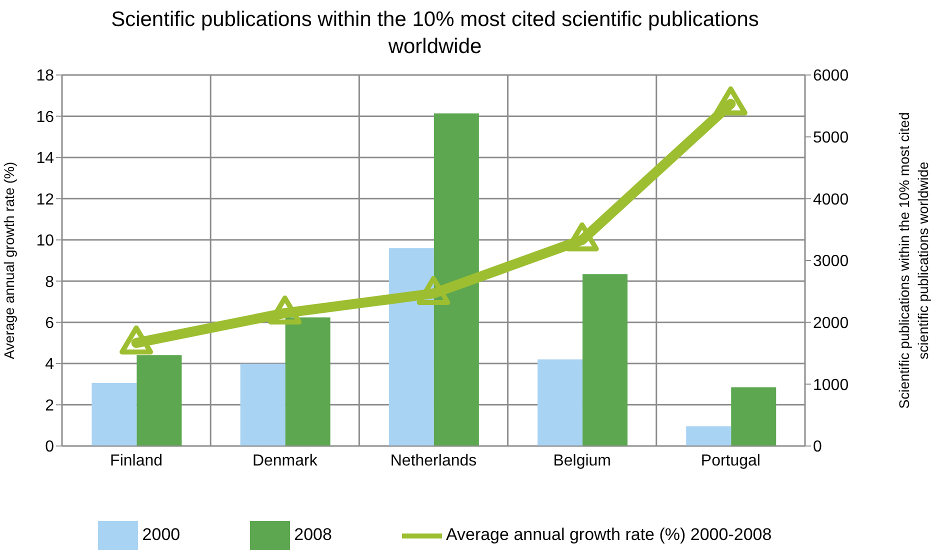 This screenshot has width=940, height=550. What do you see at coordinates (609, 534) in the screenshot?
I see `legend-label: Average annual growth rate (%) 2000-2008` at bounding box center [609, 534].